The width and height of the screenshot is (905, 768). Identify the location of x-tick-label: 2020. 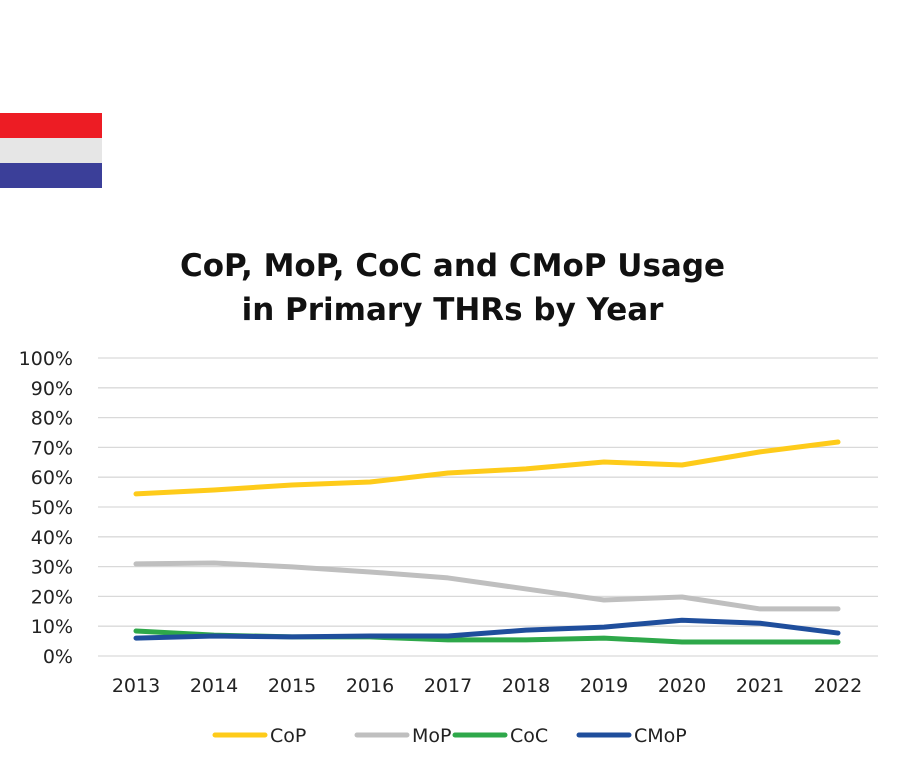
(682, 686).